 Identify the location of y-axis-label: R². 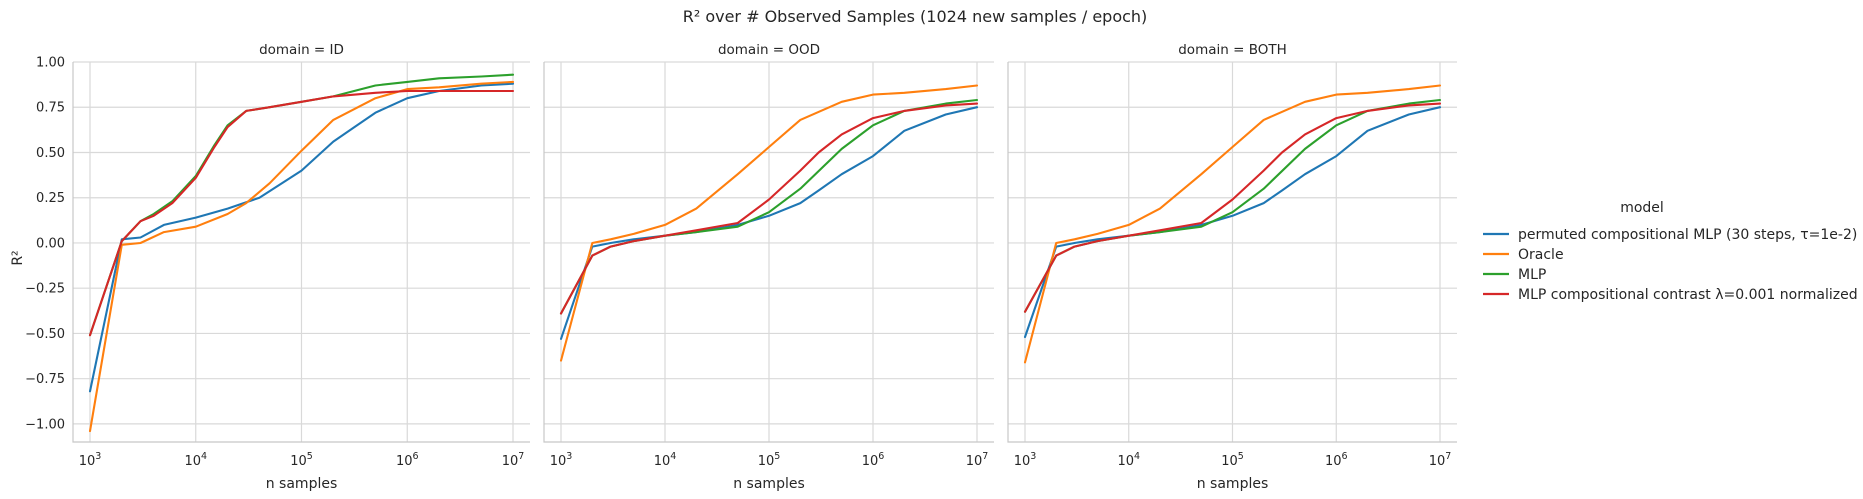
(18, 257).